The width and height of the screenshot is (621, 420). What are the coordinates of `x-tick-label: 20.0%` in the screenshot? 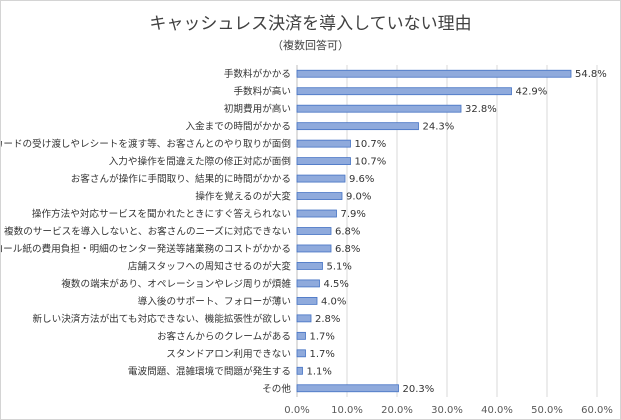 It's located at (397, 410).